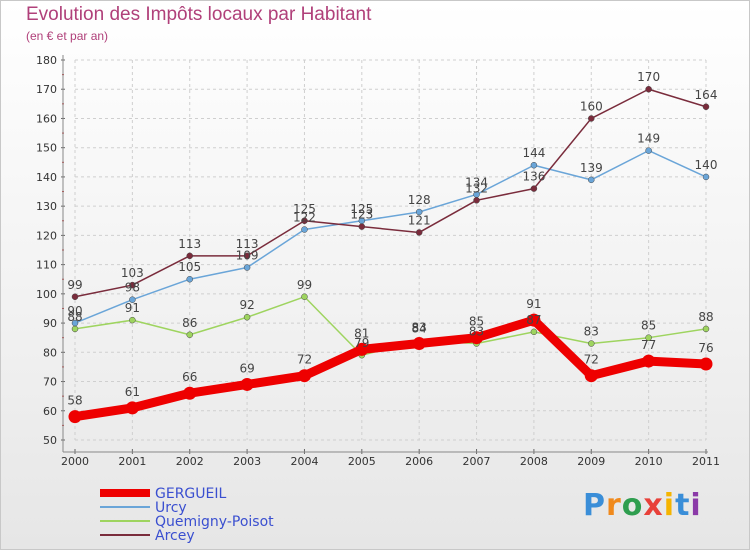 The width and height of the screenshot is (750, 550). I want to click on y-tick-label: 50, so click(50, 440).